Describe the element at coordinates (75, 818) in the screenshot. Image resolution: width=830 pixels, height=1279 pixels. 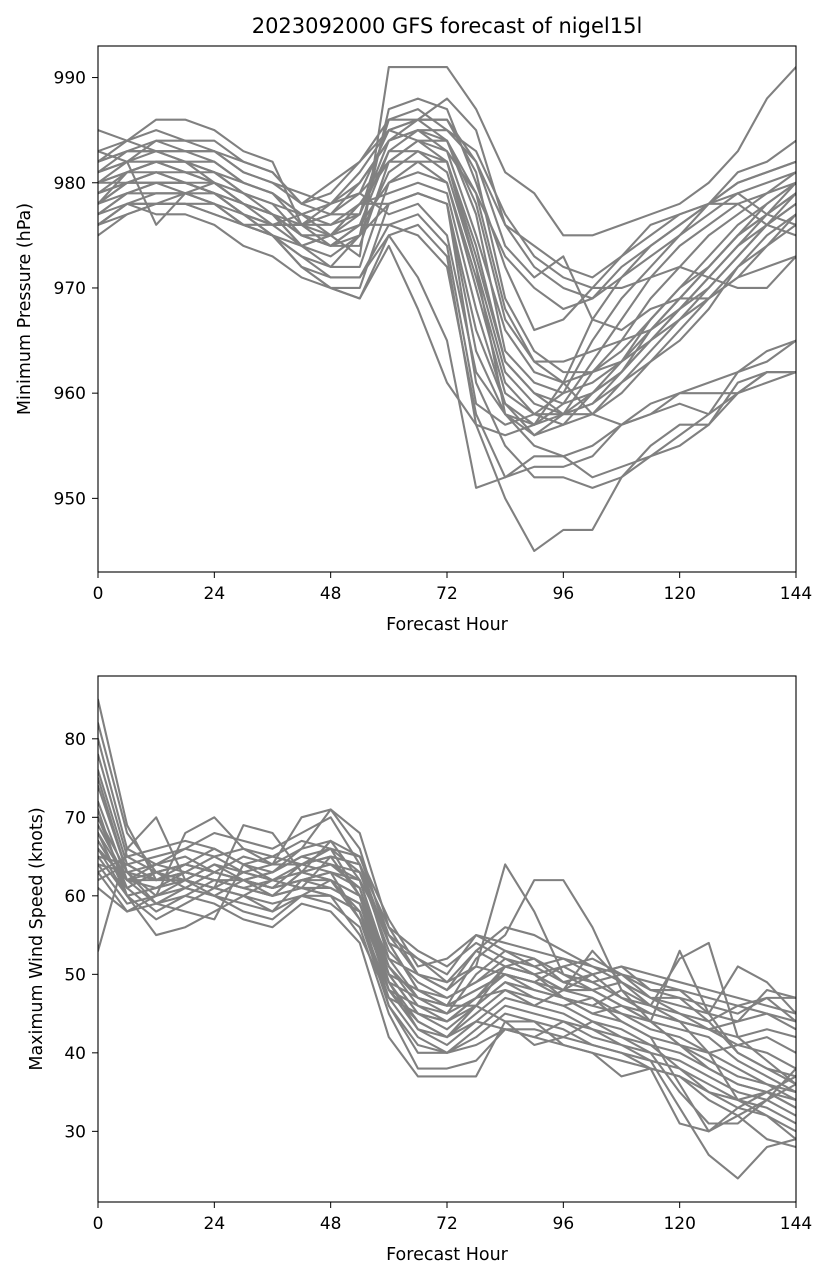
I see `y-tick-label: 70` at that location.